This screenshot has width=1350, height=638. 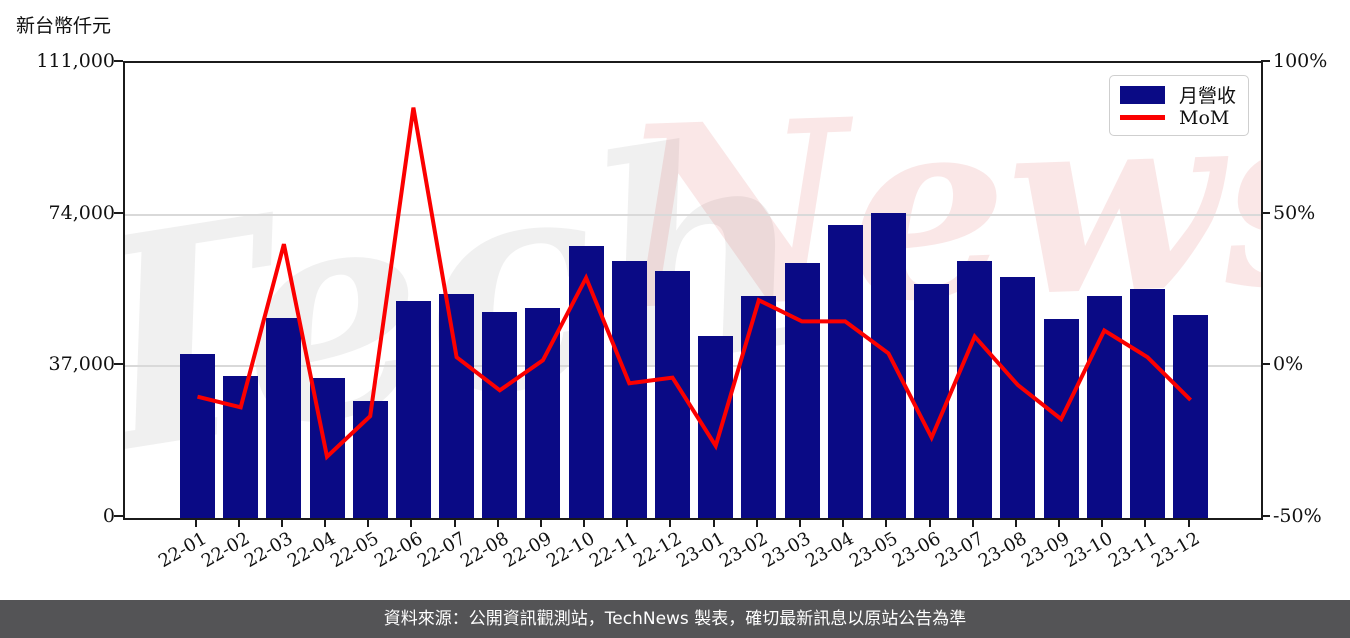 I want to click on y-axis-right-tick-label-100pct: 100%, so click(x=1300, y=61).